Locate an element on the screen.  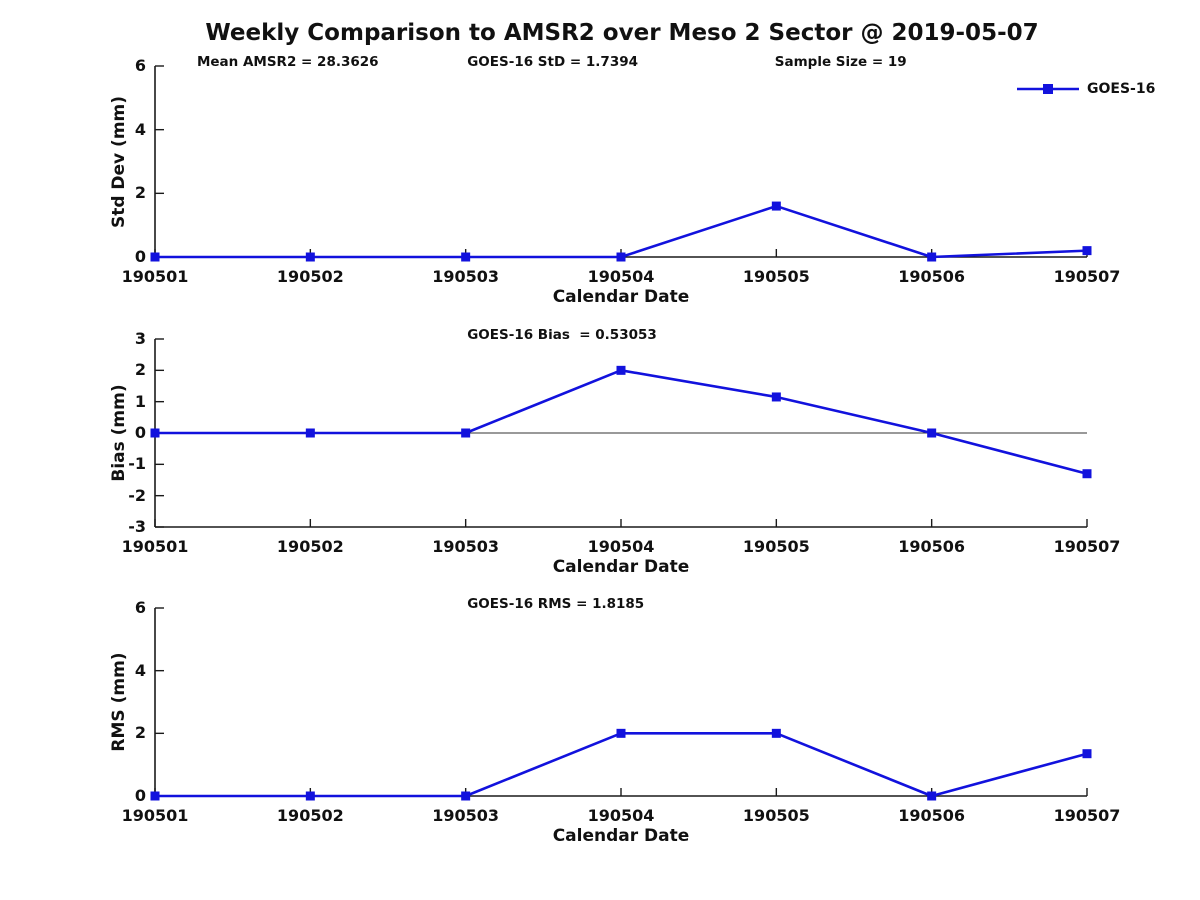
y-tick-label: 1 is located at coordinates (140, 401).